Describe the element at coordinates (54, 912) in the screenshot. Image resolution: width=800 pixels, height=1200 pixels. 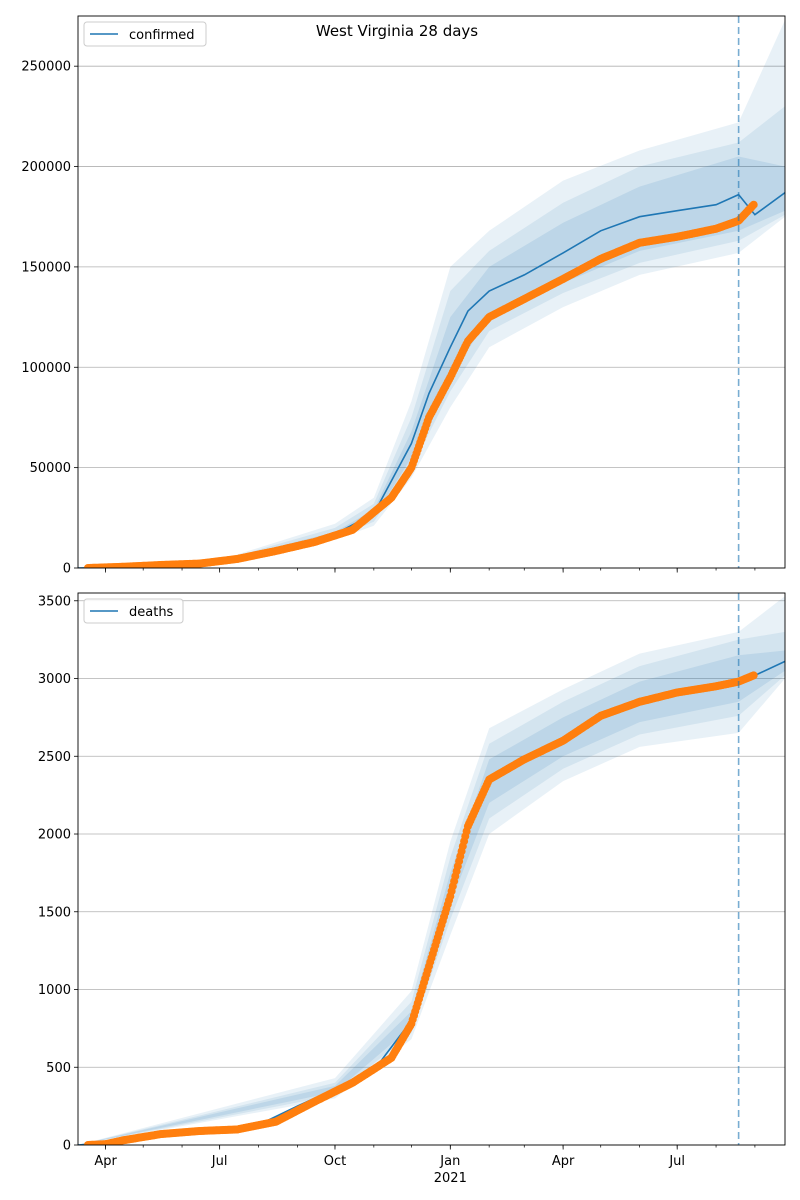
I see `y-tick-label: 1500` at that location.